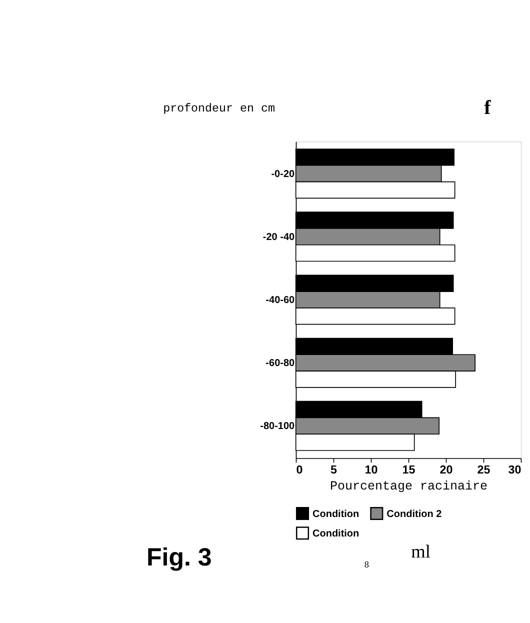  I want to click on x-tick-label: 0, so click(299, 470).